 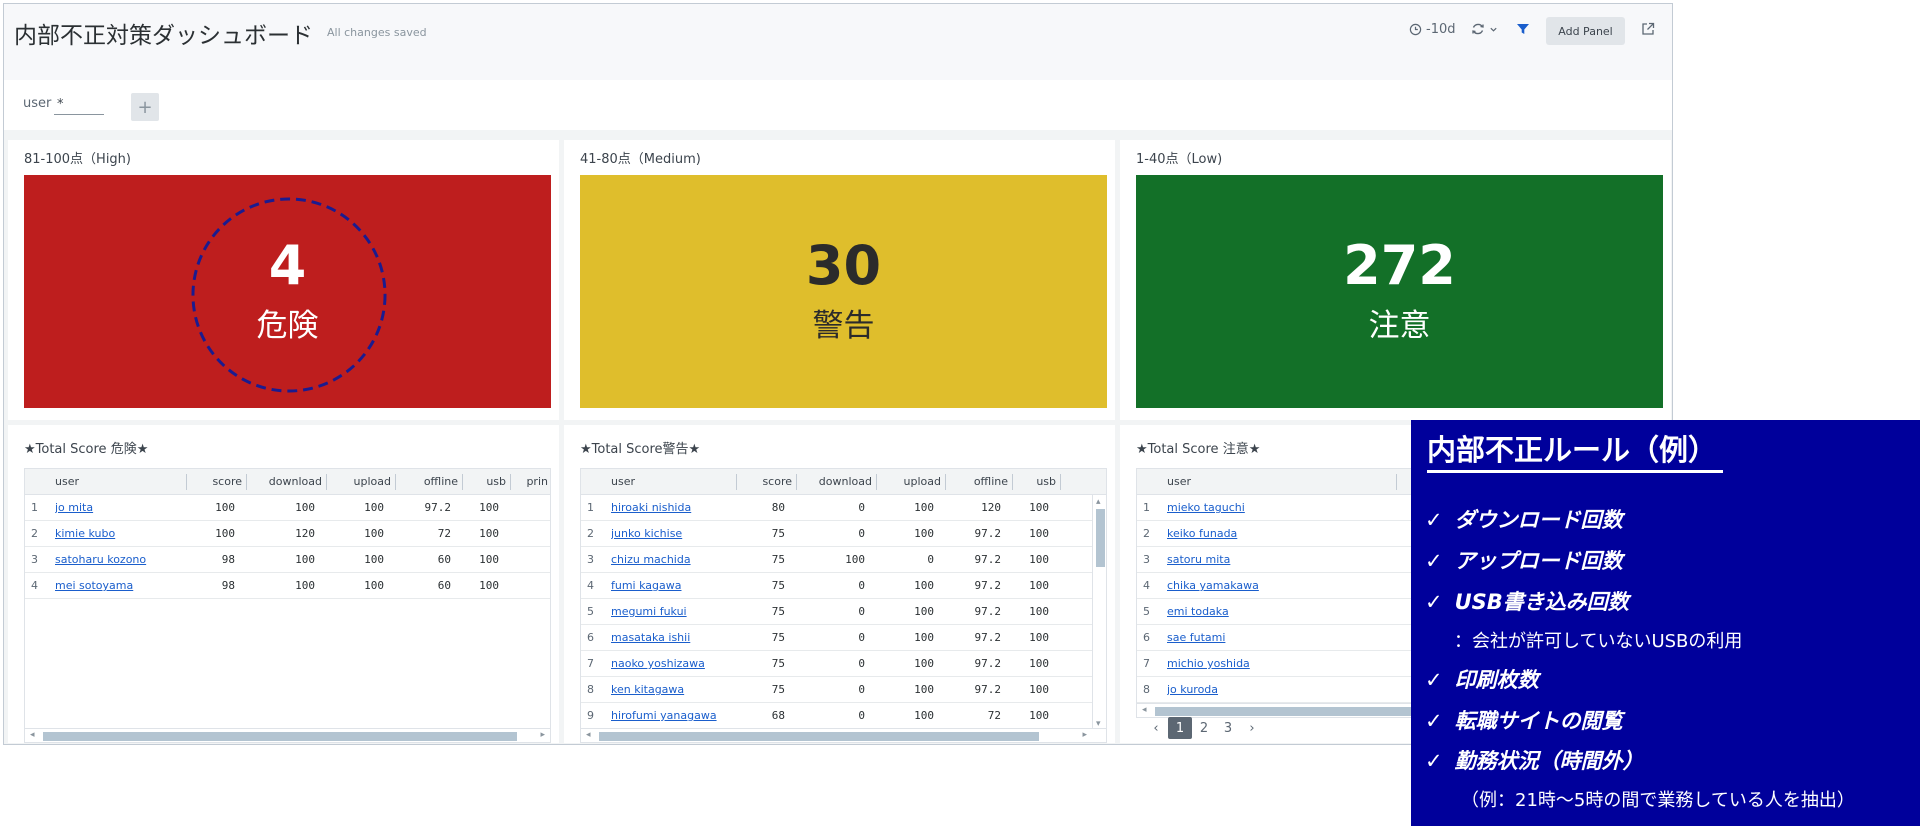 What do you see at coordinates (1399, 638) in the screenshot?
I see `table-row: 6 sae futami` at bounding box center [1399, 638].